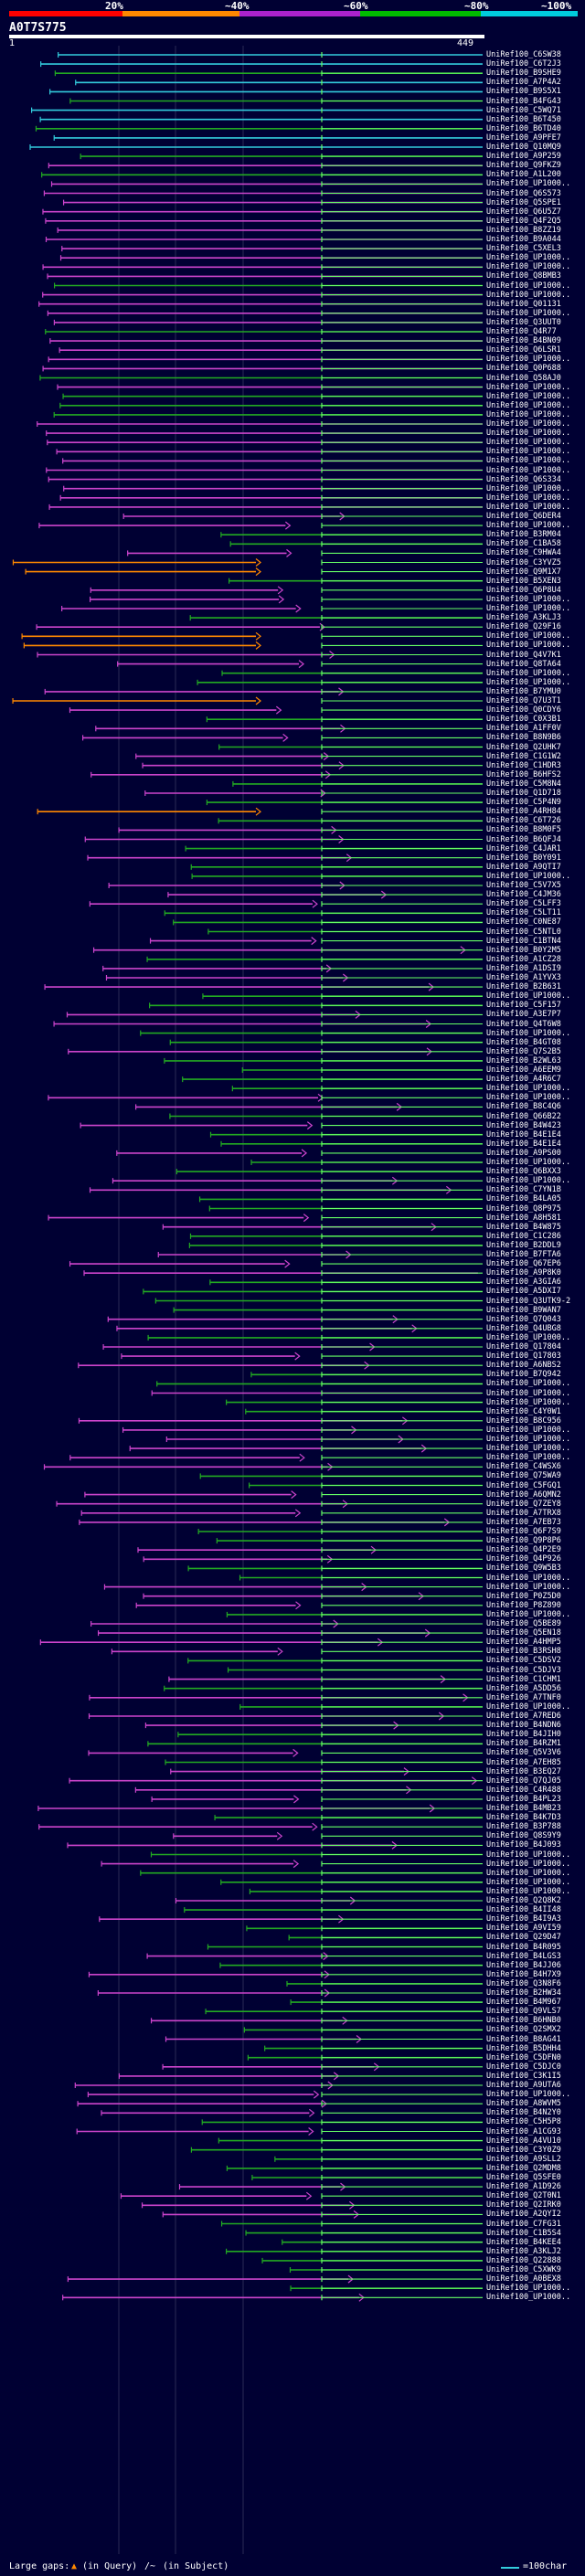 Image resolution: width=585 pixels, height=2576 pixels. I want to click on hit-label: UniRef100_Q4P2E9, so click(523, 1550).